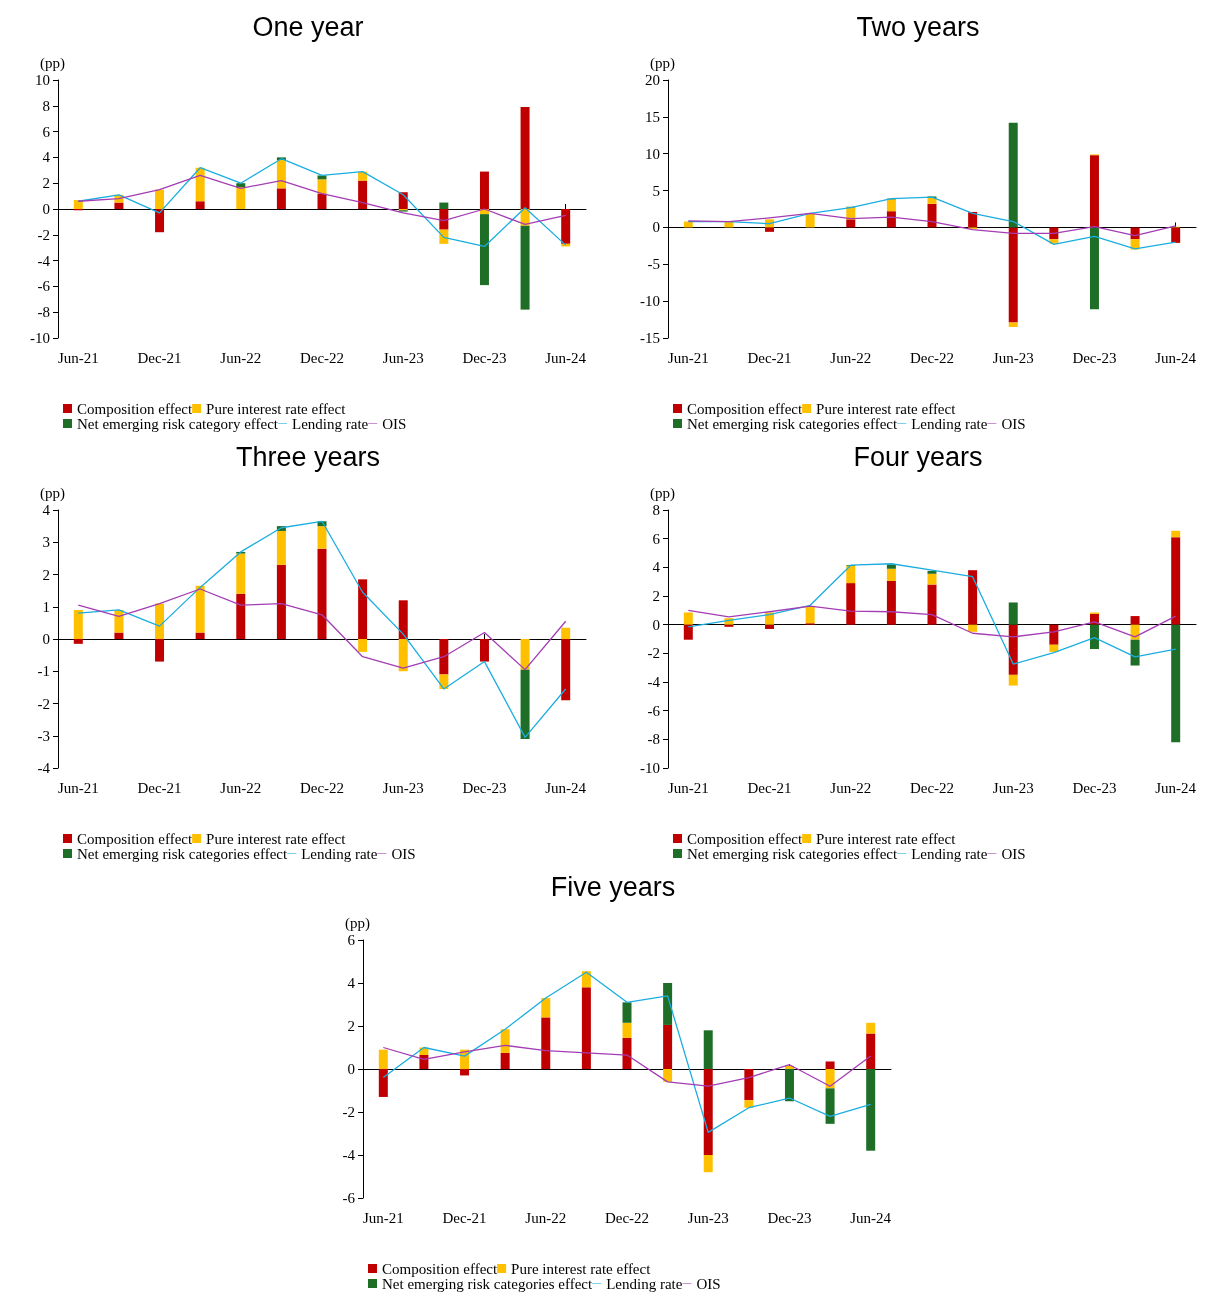  Describe the element at coordinates (308, 26) in the screenshot. I see `chart-title: One year` at that location.